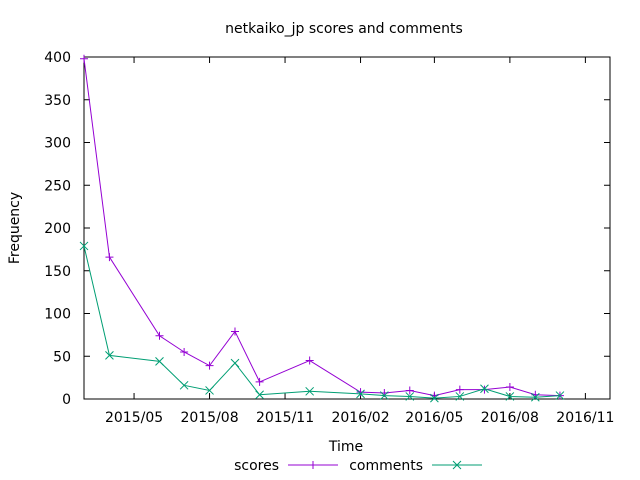 The width and height of the screenshot is (640, 480). I want to click on y-tick-label: 150, so click(57, 272).